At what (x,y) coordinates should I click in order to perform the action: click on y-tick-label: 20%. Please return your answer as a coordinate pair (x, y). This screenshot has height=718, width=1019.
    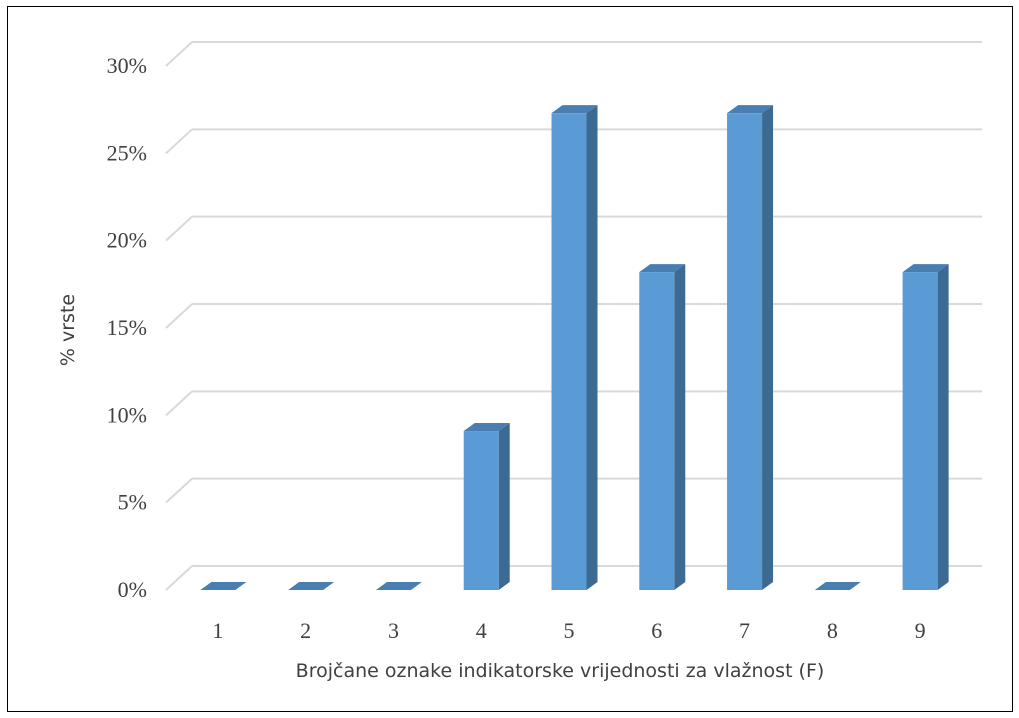
    Looking at the image, I should click on (127, 240).